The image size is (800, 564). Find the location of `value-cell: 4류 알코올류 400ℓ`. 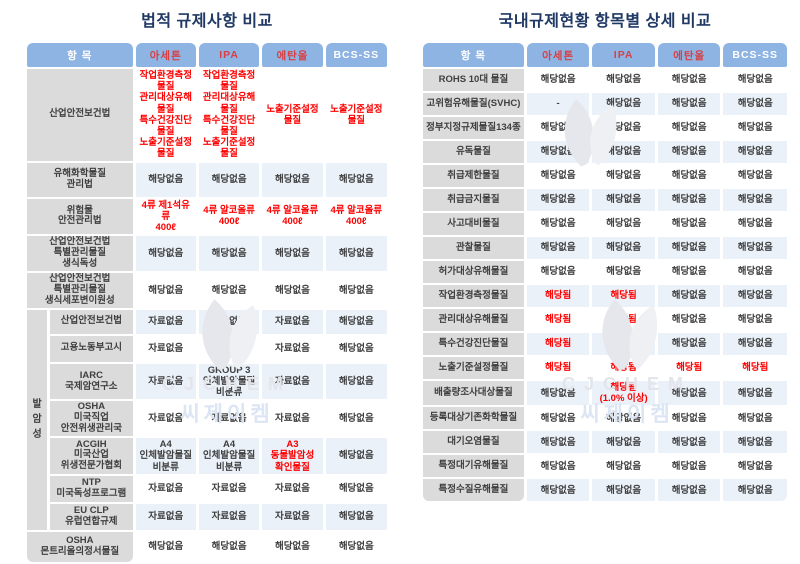

value-cell: 4류 알코올류 400ℓ is located at coordinates (356, 216).